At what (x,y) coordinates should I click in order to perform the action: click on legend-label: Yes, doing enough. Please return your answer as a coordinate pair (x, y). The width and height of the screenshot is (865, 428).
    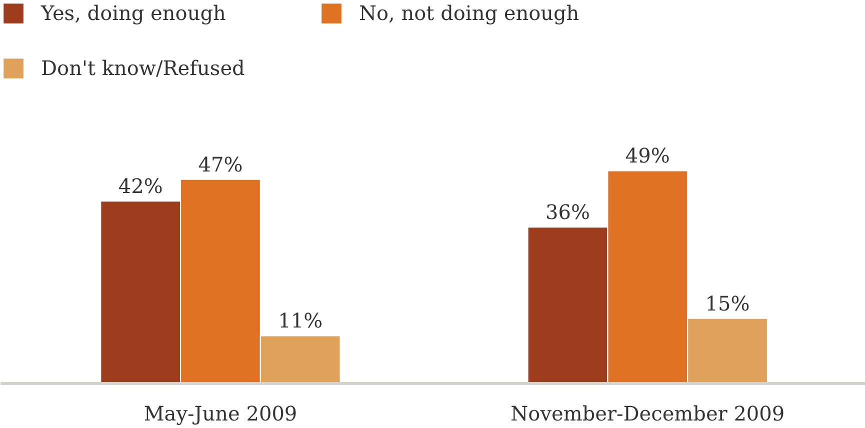
    Looking at the image, I should click on (134, 13).